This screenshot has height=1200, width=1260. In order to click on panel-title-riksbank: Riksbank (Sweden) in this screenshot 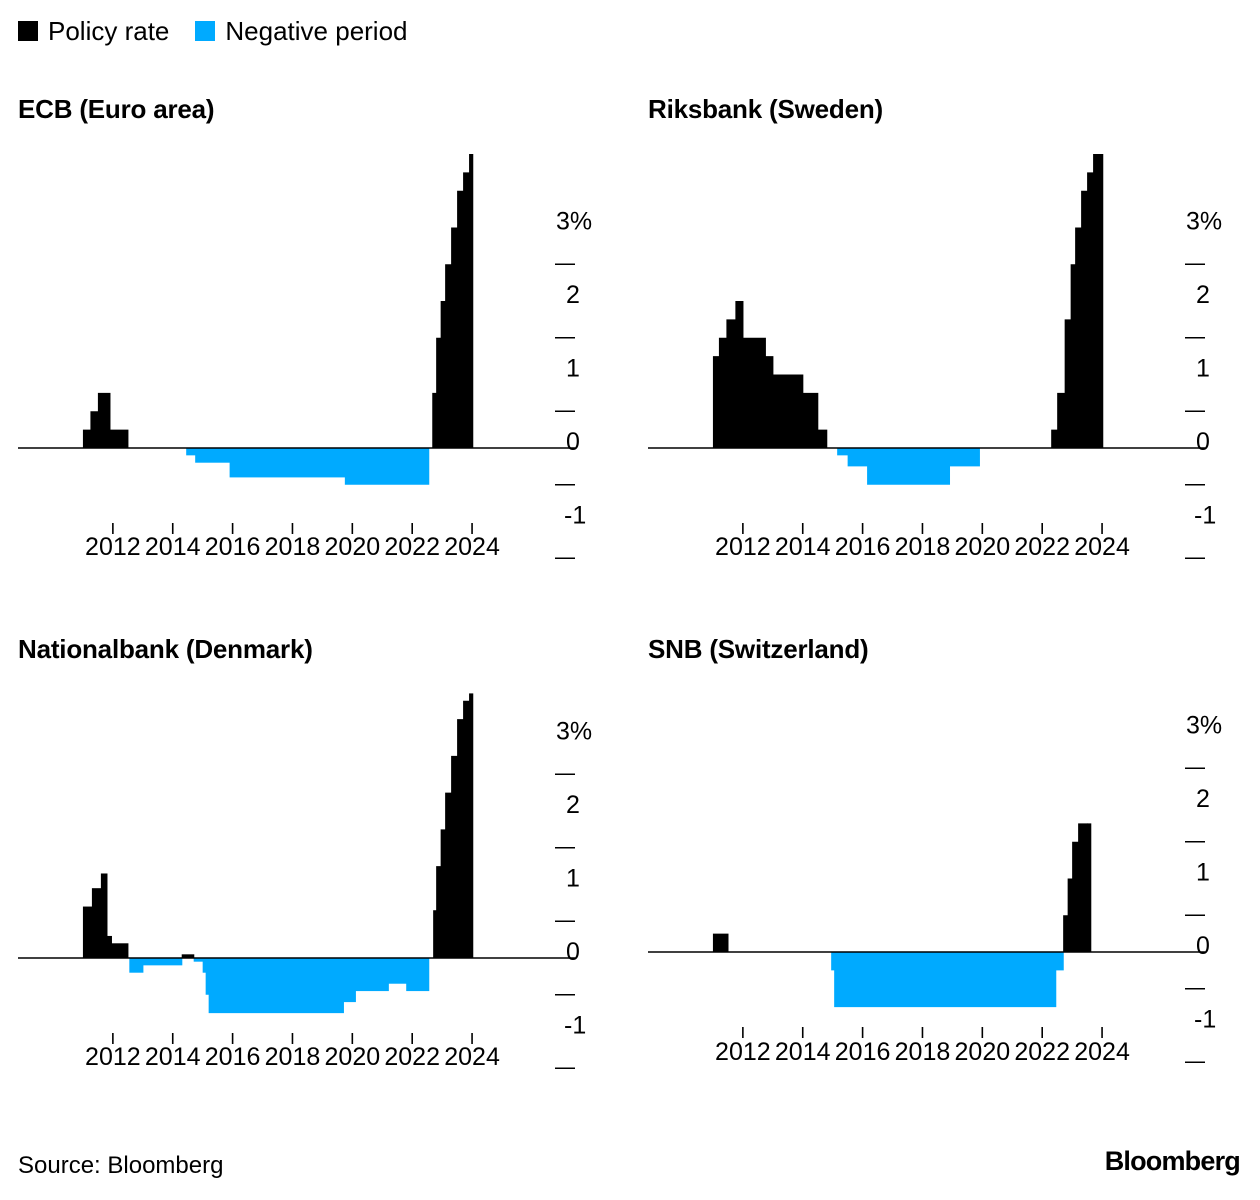, I will do `click(765, 109)`.